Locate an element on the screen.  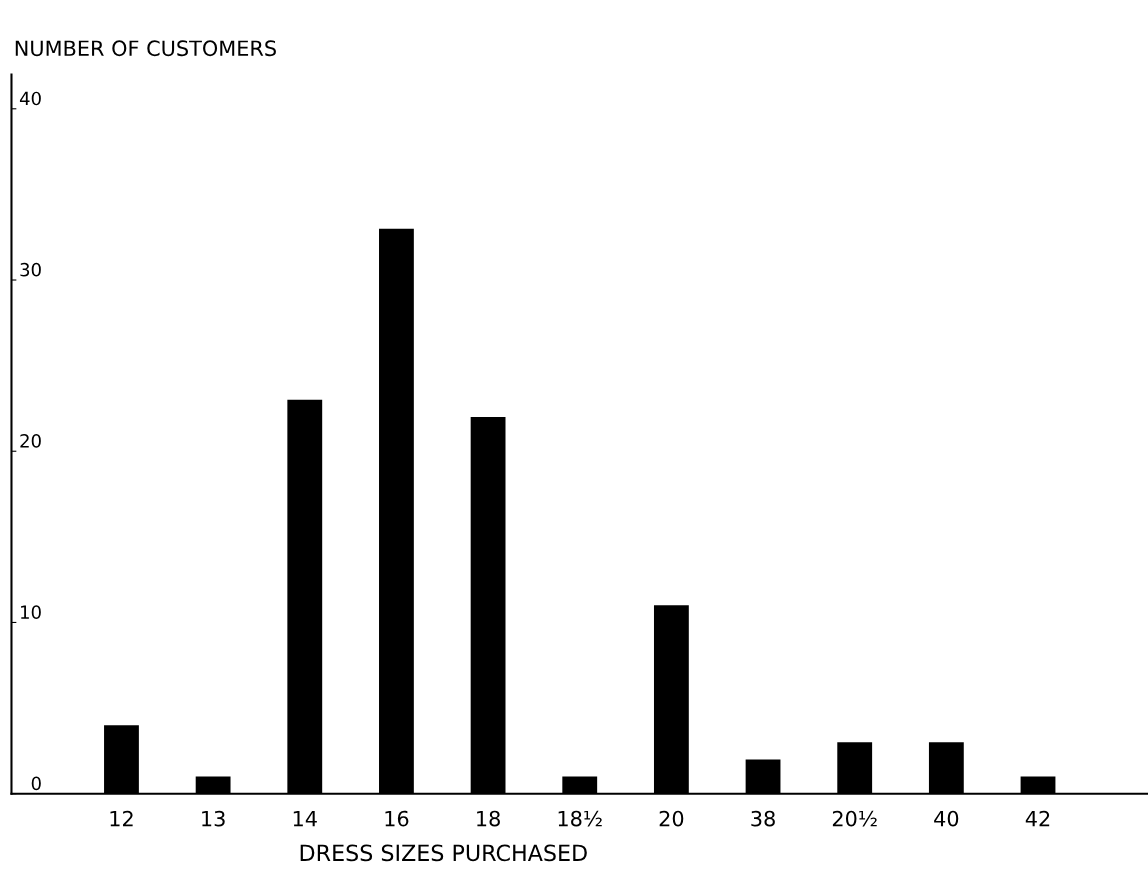
x-tick-label: 13 is located at coordinates (213, 818).